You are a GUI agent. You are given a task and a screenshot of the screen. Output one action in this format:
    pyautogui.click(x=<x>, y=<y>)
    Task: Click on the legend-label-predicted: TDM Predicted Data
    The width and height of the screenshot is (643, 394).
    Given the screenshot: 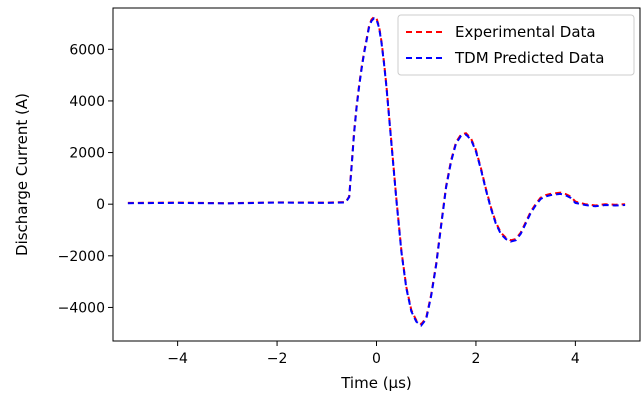 What is the action you would take?
    pyautogui.click(x=529, y=58)
    